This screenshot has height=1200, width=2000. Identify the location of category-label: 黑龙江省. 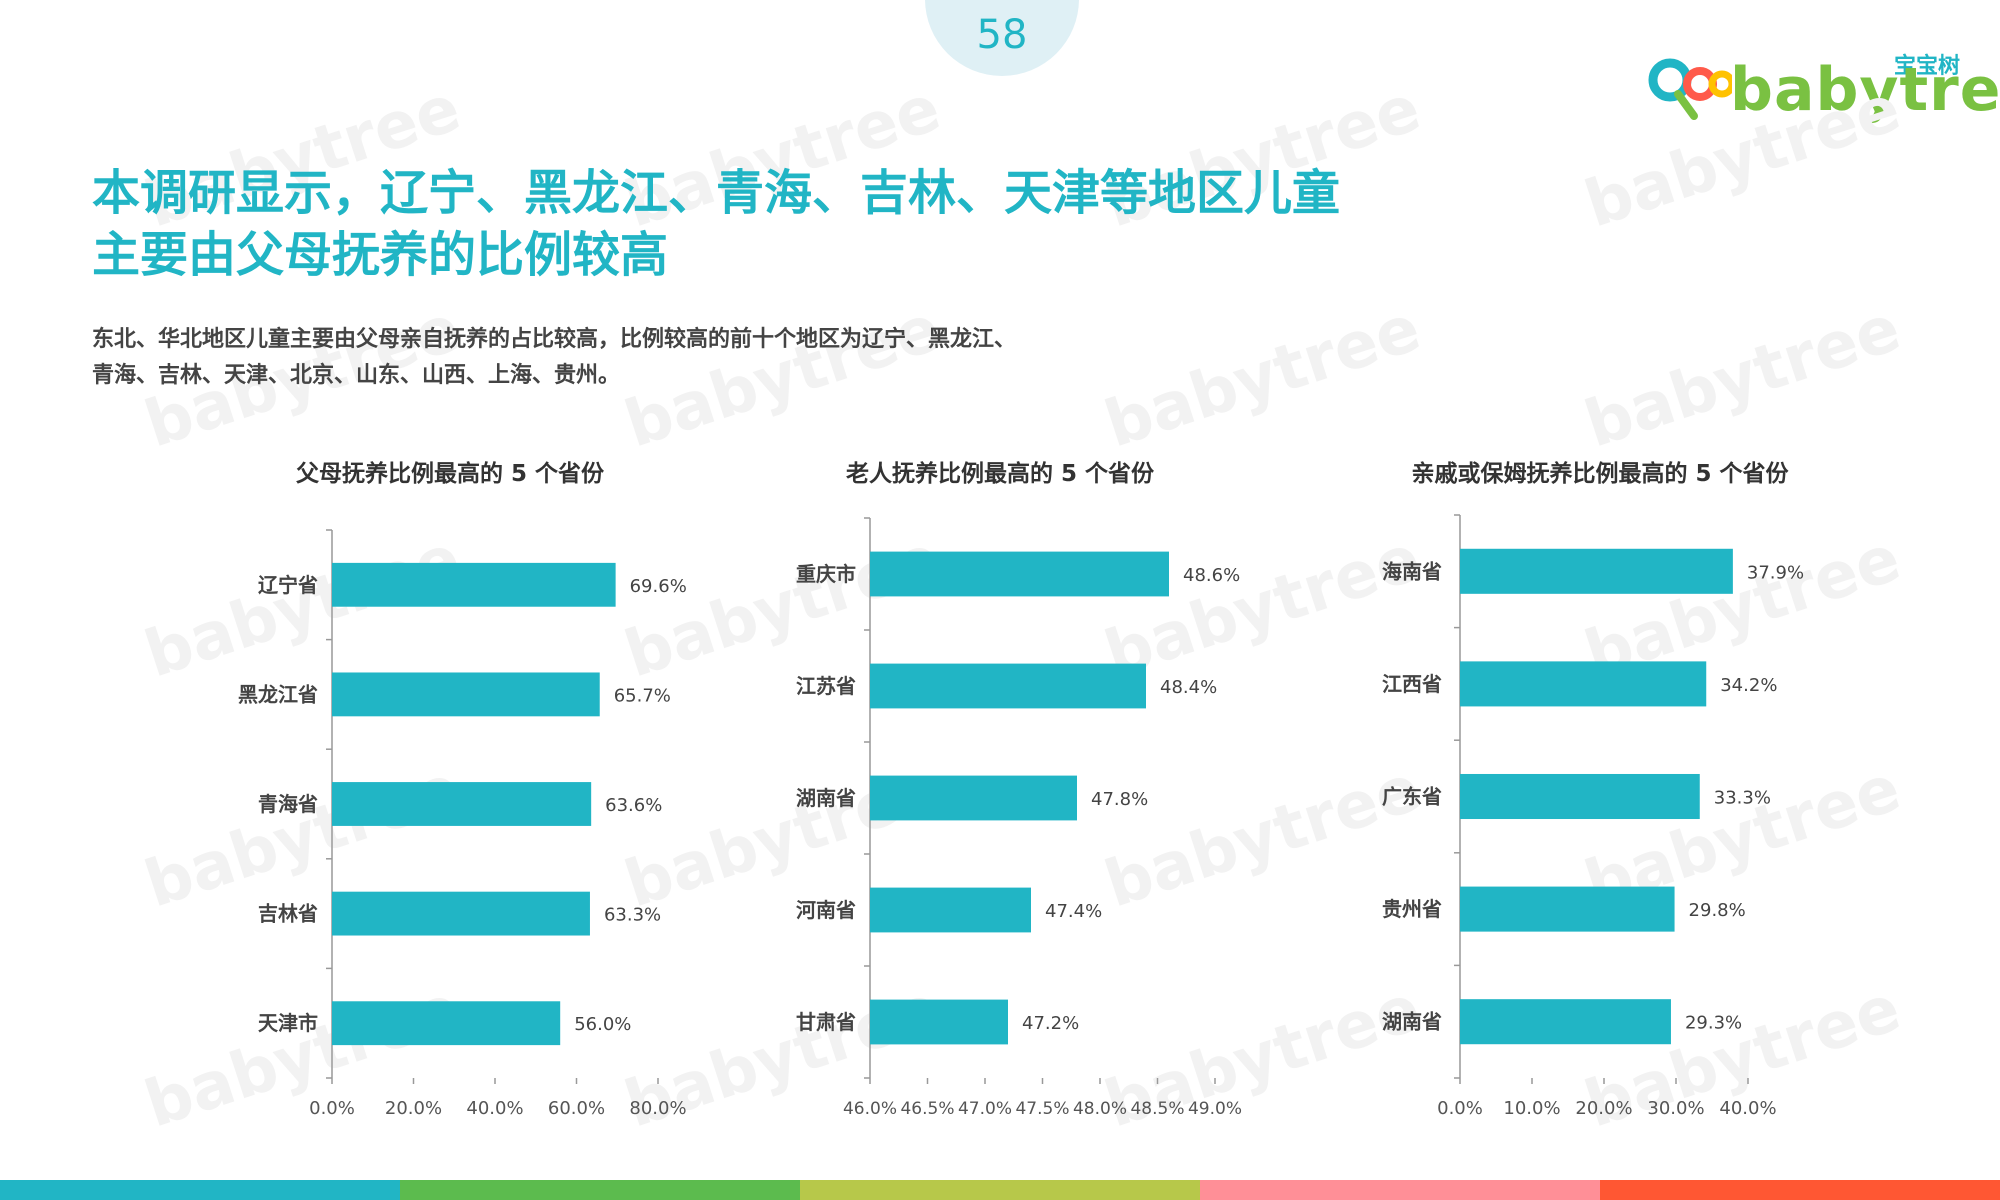
(278, 694).